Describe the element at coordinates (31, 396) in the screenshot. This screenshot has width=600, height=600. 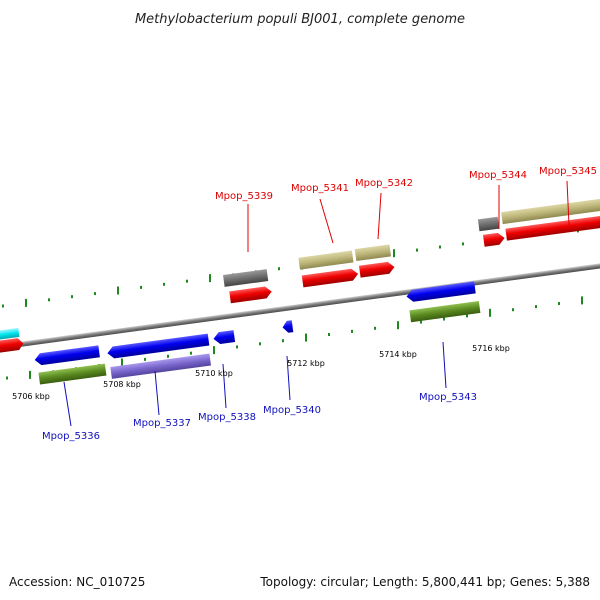
I see `kbp-label-5706: 5706 kbp` at that location.